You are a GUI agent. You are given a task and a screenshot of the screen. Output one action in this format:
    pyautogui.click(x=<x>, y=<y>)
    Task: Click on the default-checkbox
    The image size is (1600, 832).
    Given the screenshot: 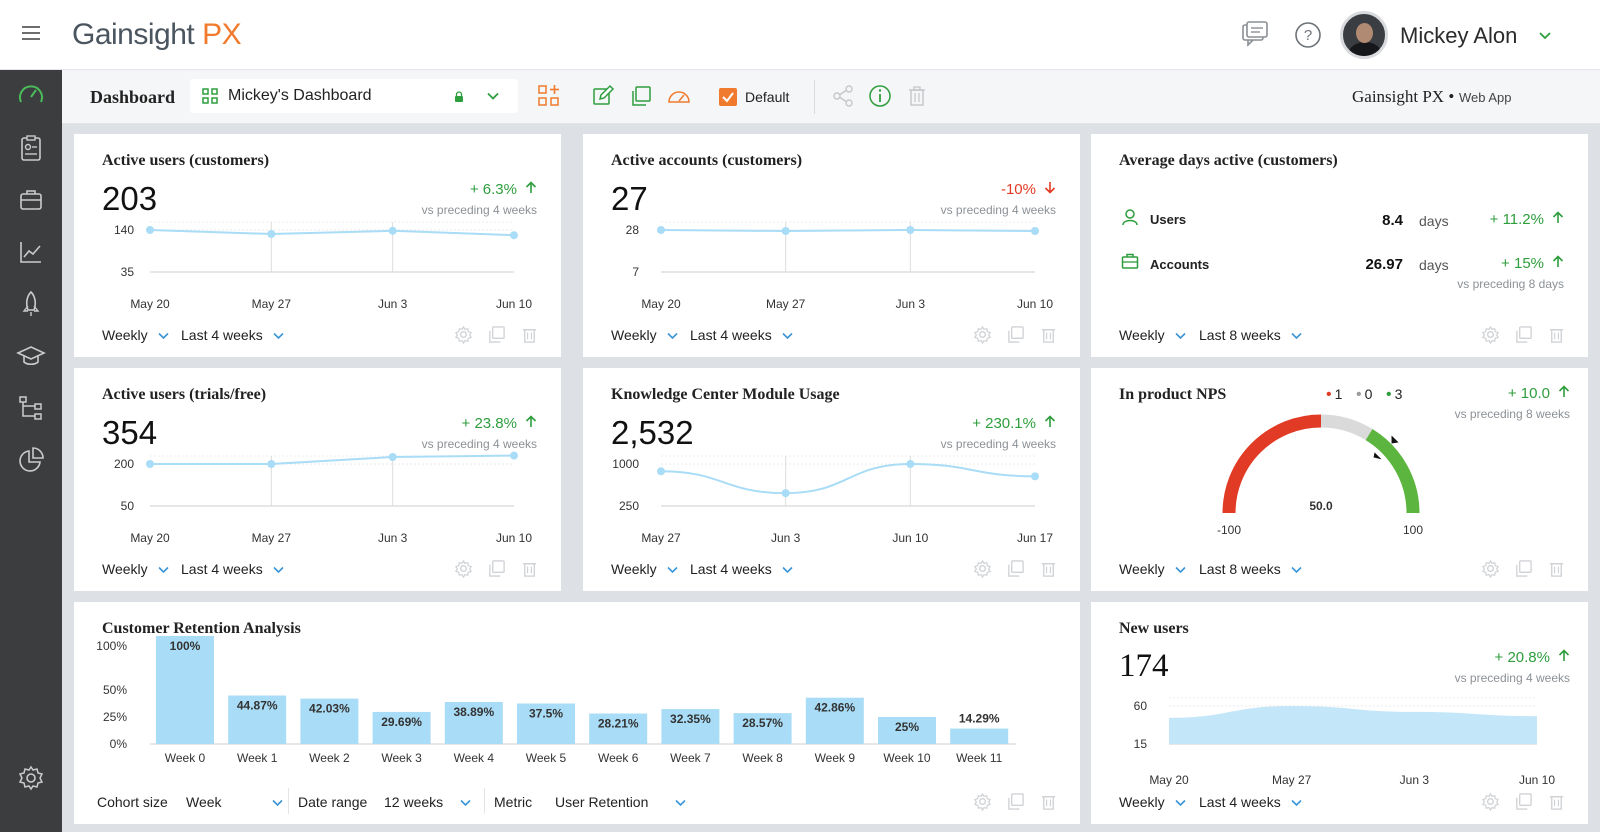 What is the action you would take?
    pyautogui.click(x=728, y=97)
    